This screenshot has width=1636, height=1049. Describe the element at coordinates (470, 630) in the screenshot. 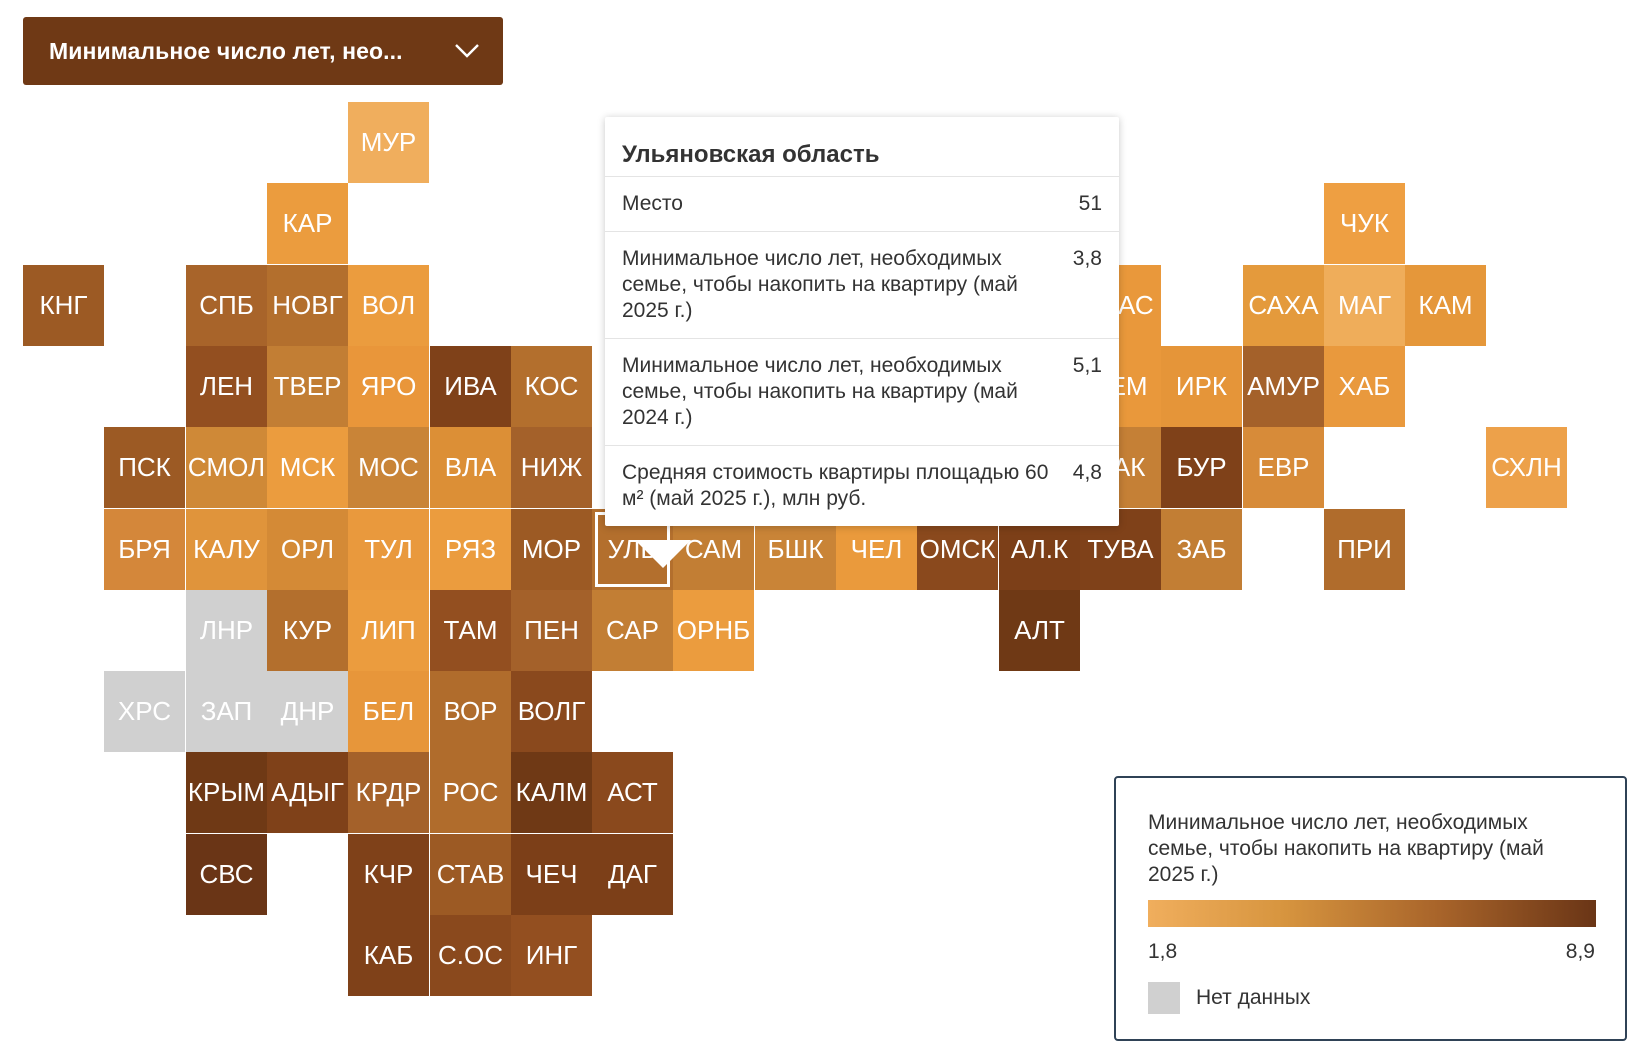

I see `region-tile-49: ТАМ` at that location.